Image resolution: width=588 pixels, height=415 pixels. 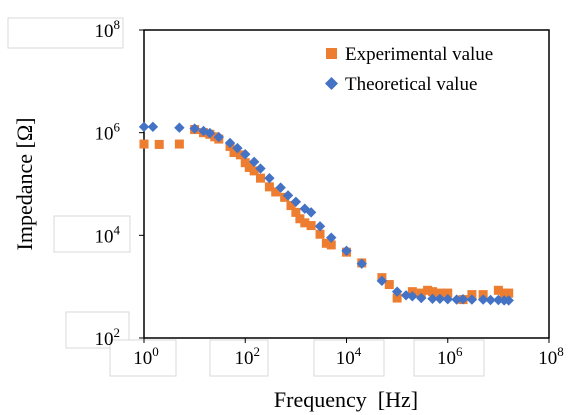 What do you see at coordinates (65, 33) in the screenshot?
I see `label-box-y8` at bounding box center [65, 33].